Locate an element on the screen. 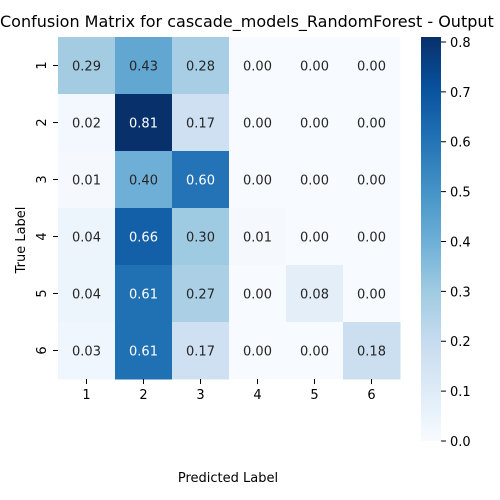  heatmap-cell-r4-c1 is located at coordinates (87, 237).